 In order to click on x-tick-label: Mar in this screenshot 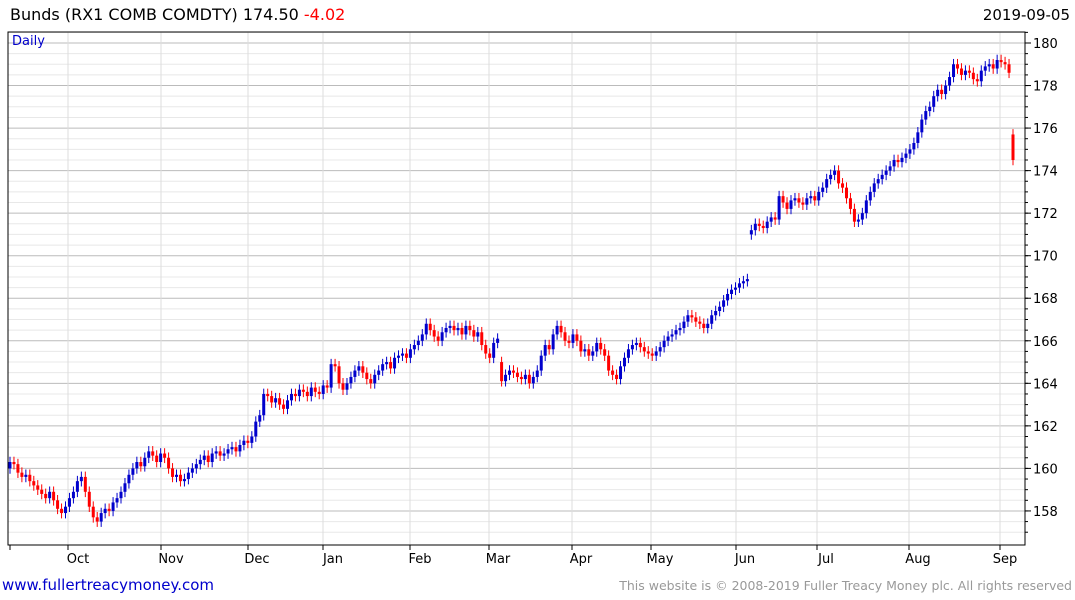, I will do `click(498, 559)`.